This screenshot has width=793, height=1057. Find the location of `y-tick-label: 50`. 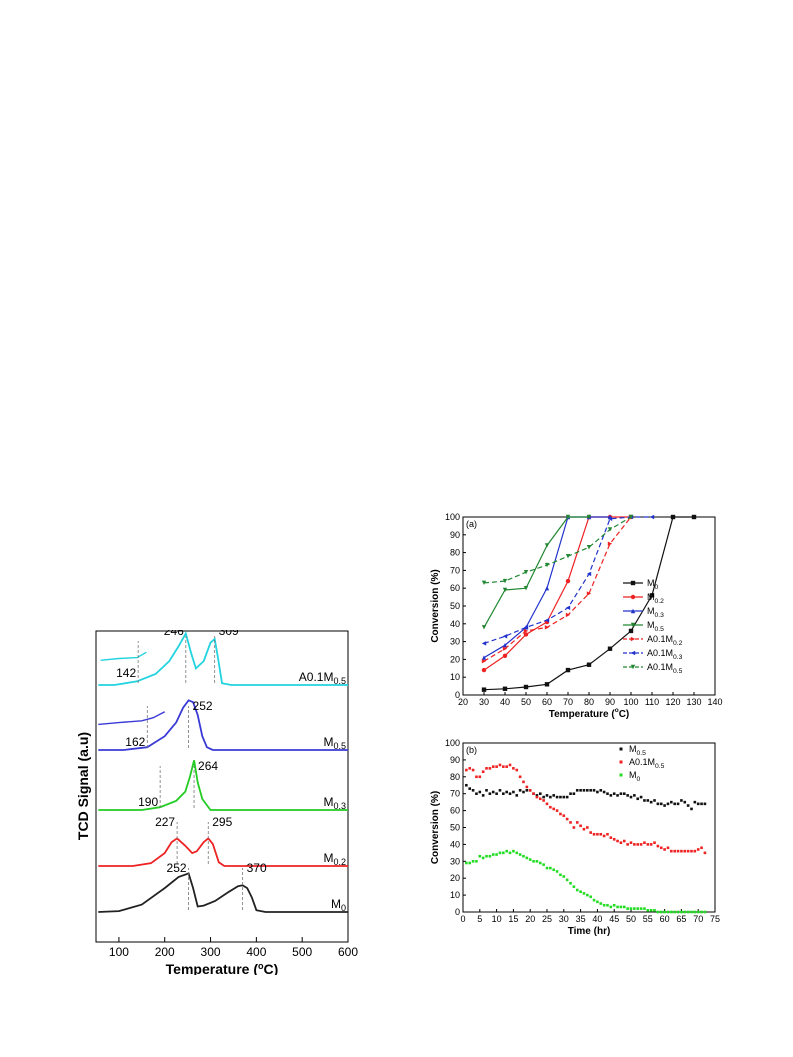

y-tick-label: 50 is located at coordinates (455, 606).